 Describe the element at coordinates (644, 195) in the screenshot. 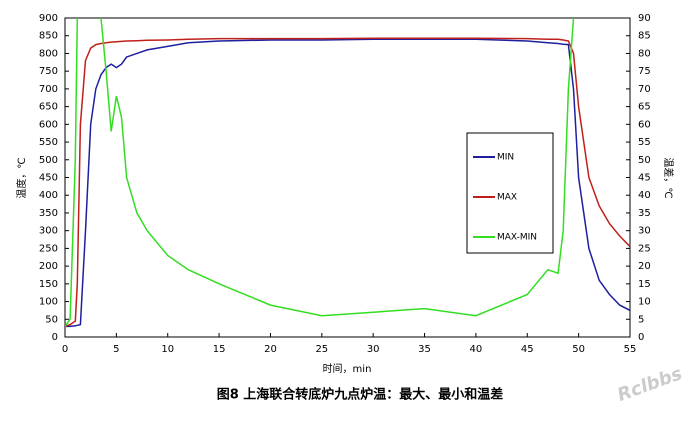

I see `y2-tick-label: 40` at that location.